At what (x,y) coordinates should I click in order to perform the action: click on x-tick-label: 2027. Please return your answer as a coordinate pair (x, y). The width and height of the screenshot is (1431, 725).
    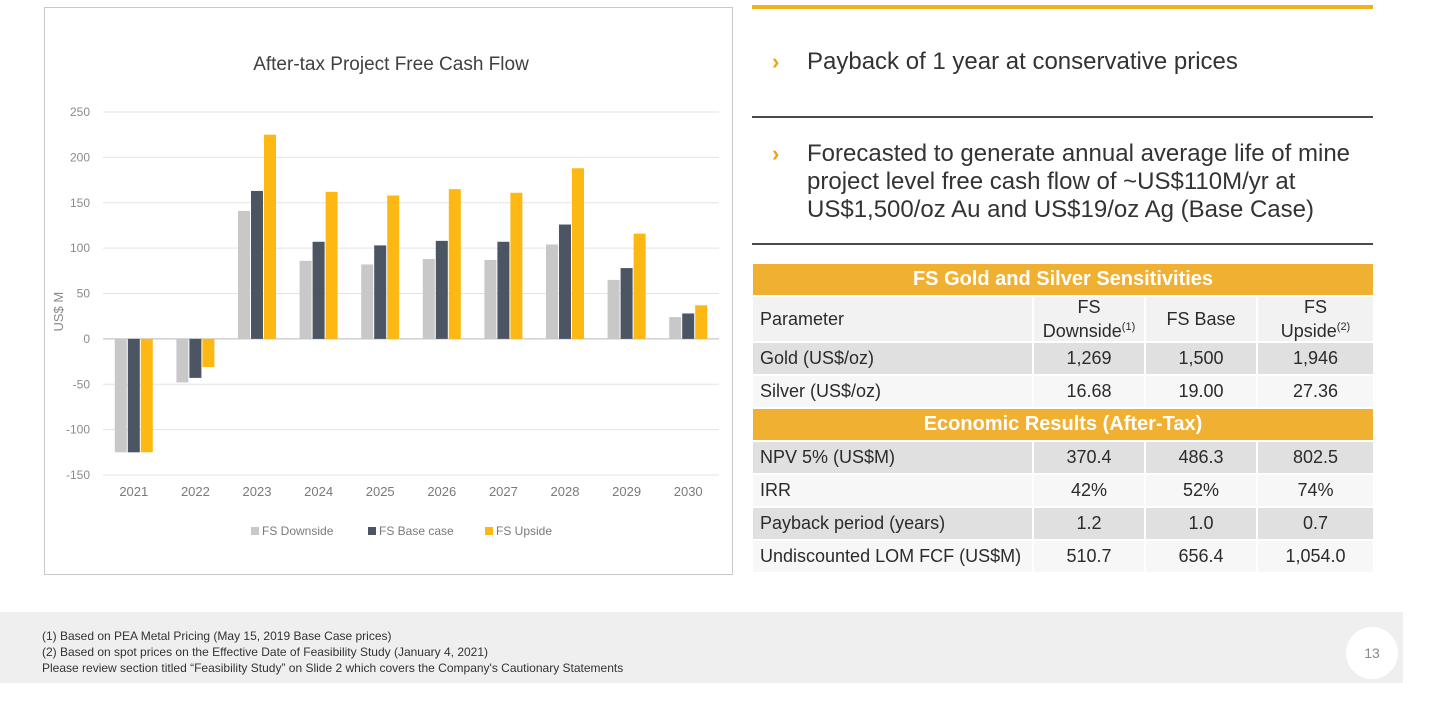
    Looking at the image, I should click on (503, 491).